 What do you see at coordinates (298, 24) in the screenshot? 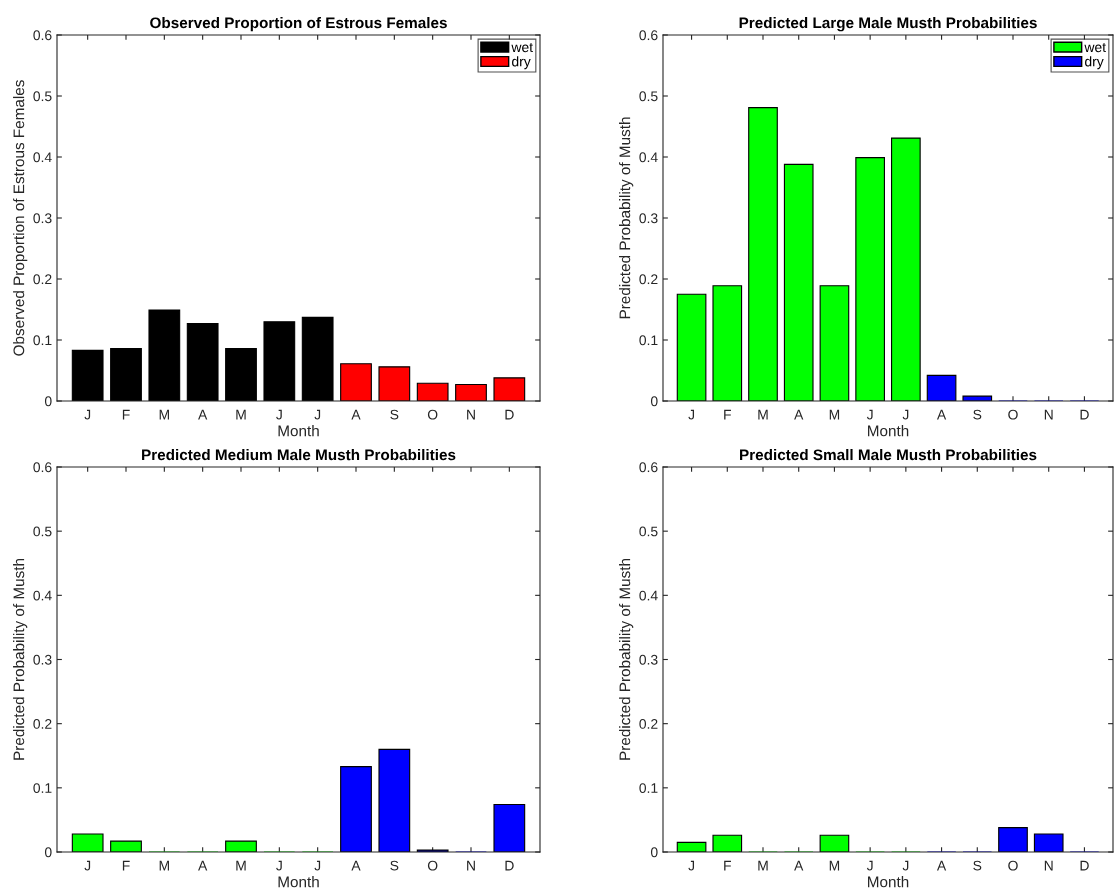
I see `chart-title: Observed Proportion of Estrous Females` at bounding box center [298, 24].